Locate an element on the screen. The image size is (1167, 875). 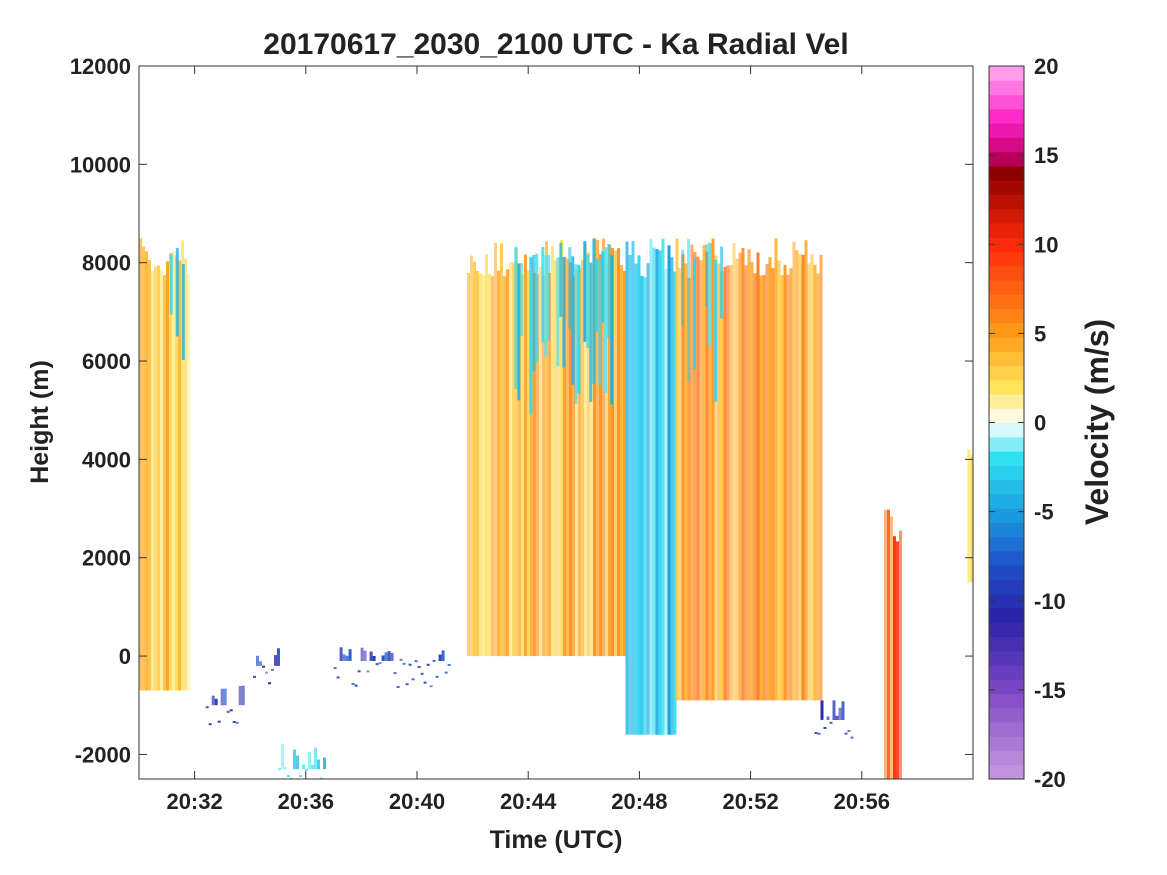
y-tick-label: 6000 is located at coordinates (106, 361).